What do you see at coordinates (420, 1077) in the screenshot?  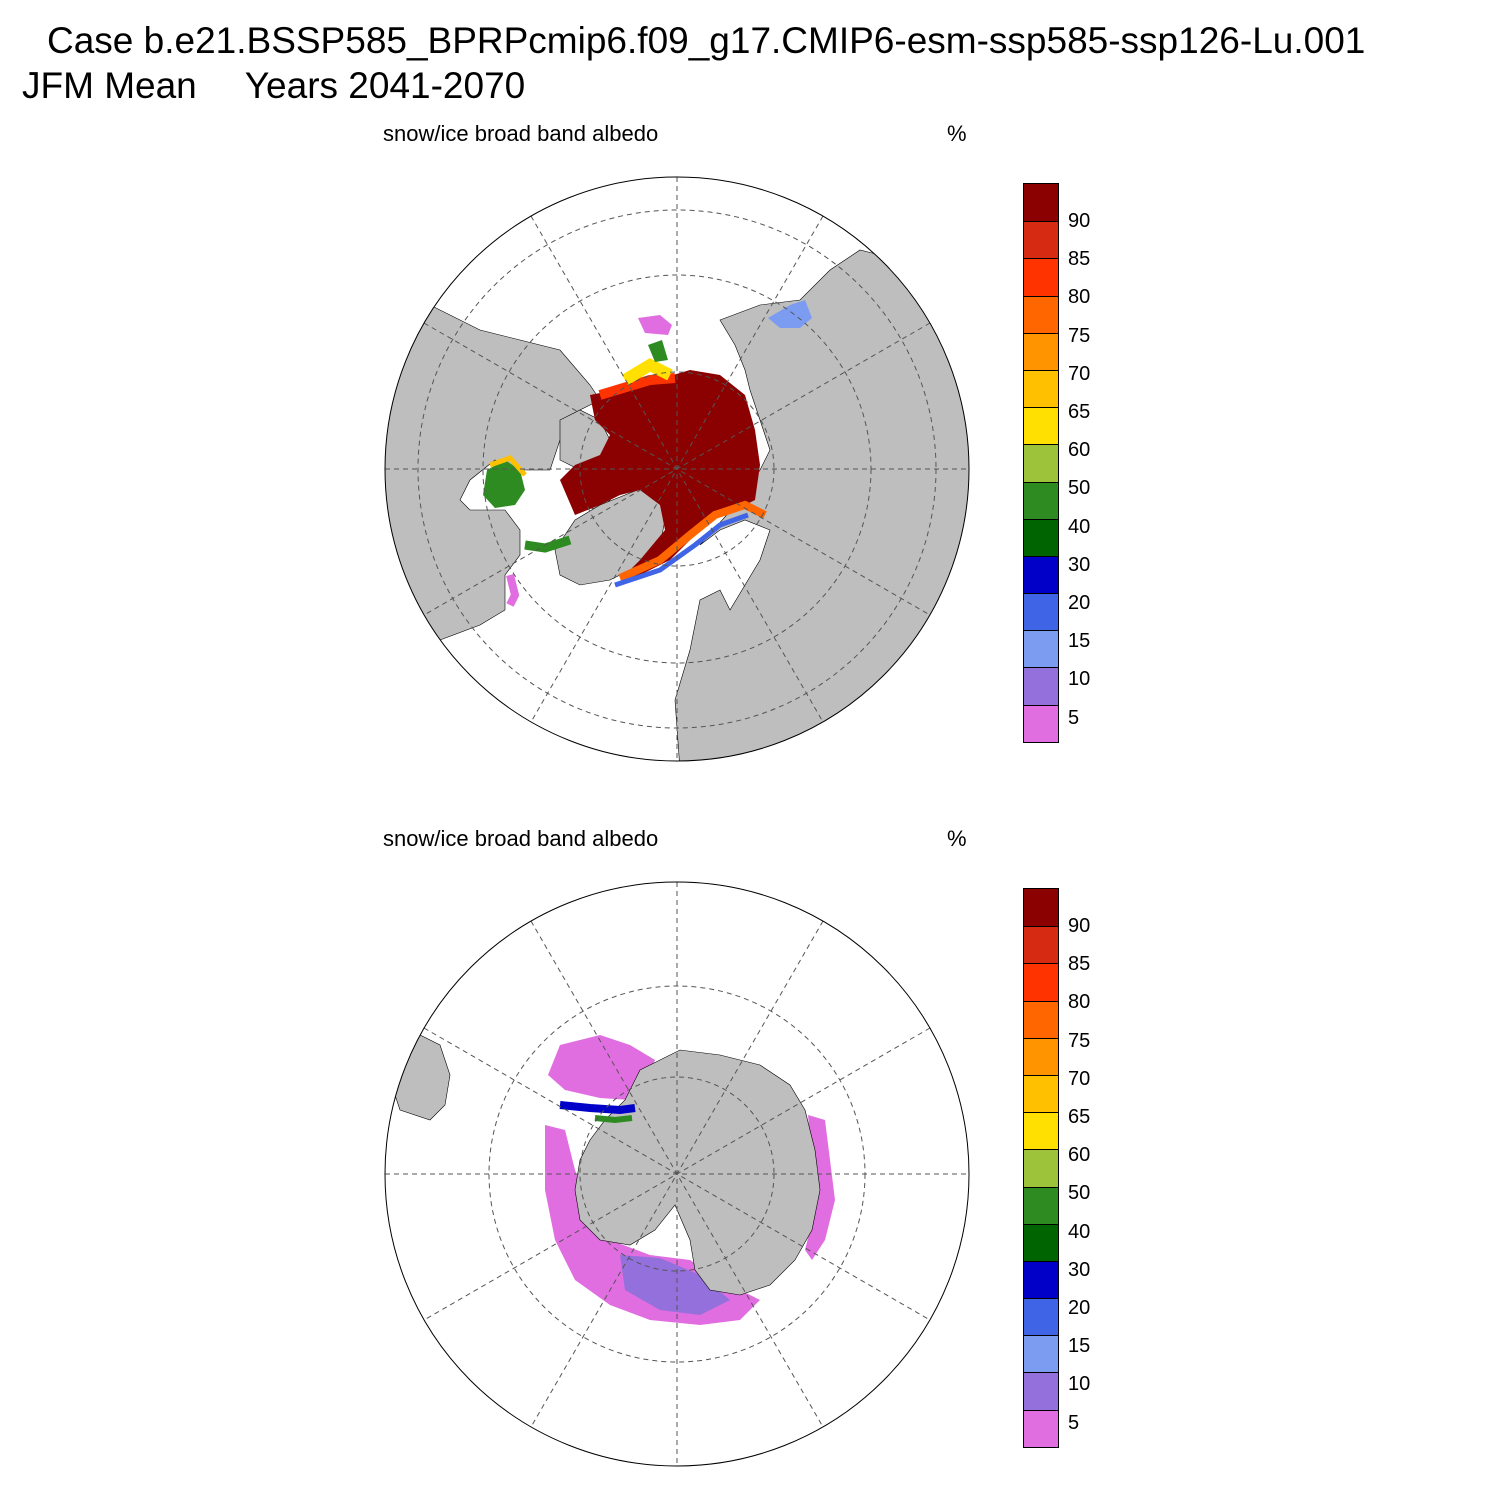 I see `south-land-south-america` at bounding box center [420, 1077].